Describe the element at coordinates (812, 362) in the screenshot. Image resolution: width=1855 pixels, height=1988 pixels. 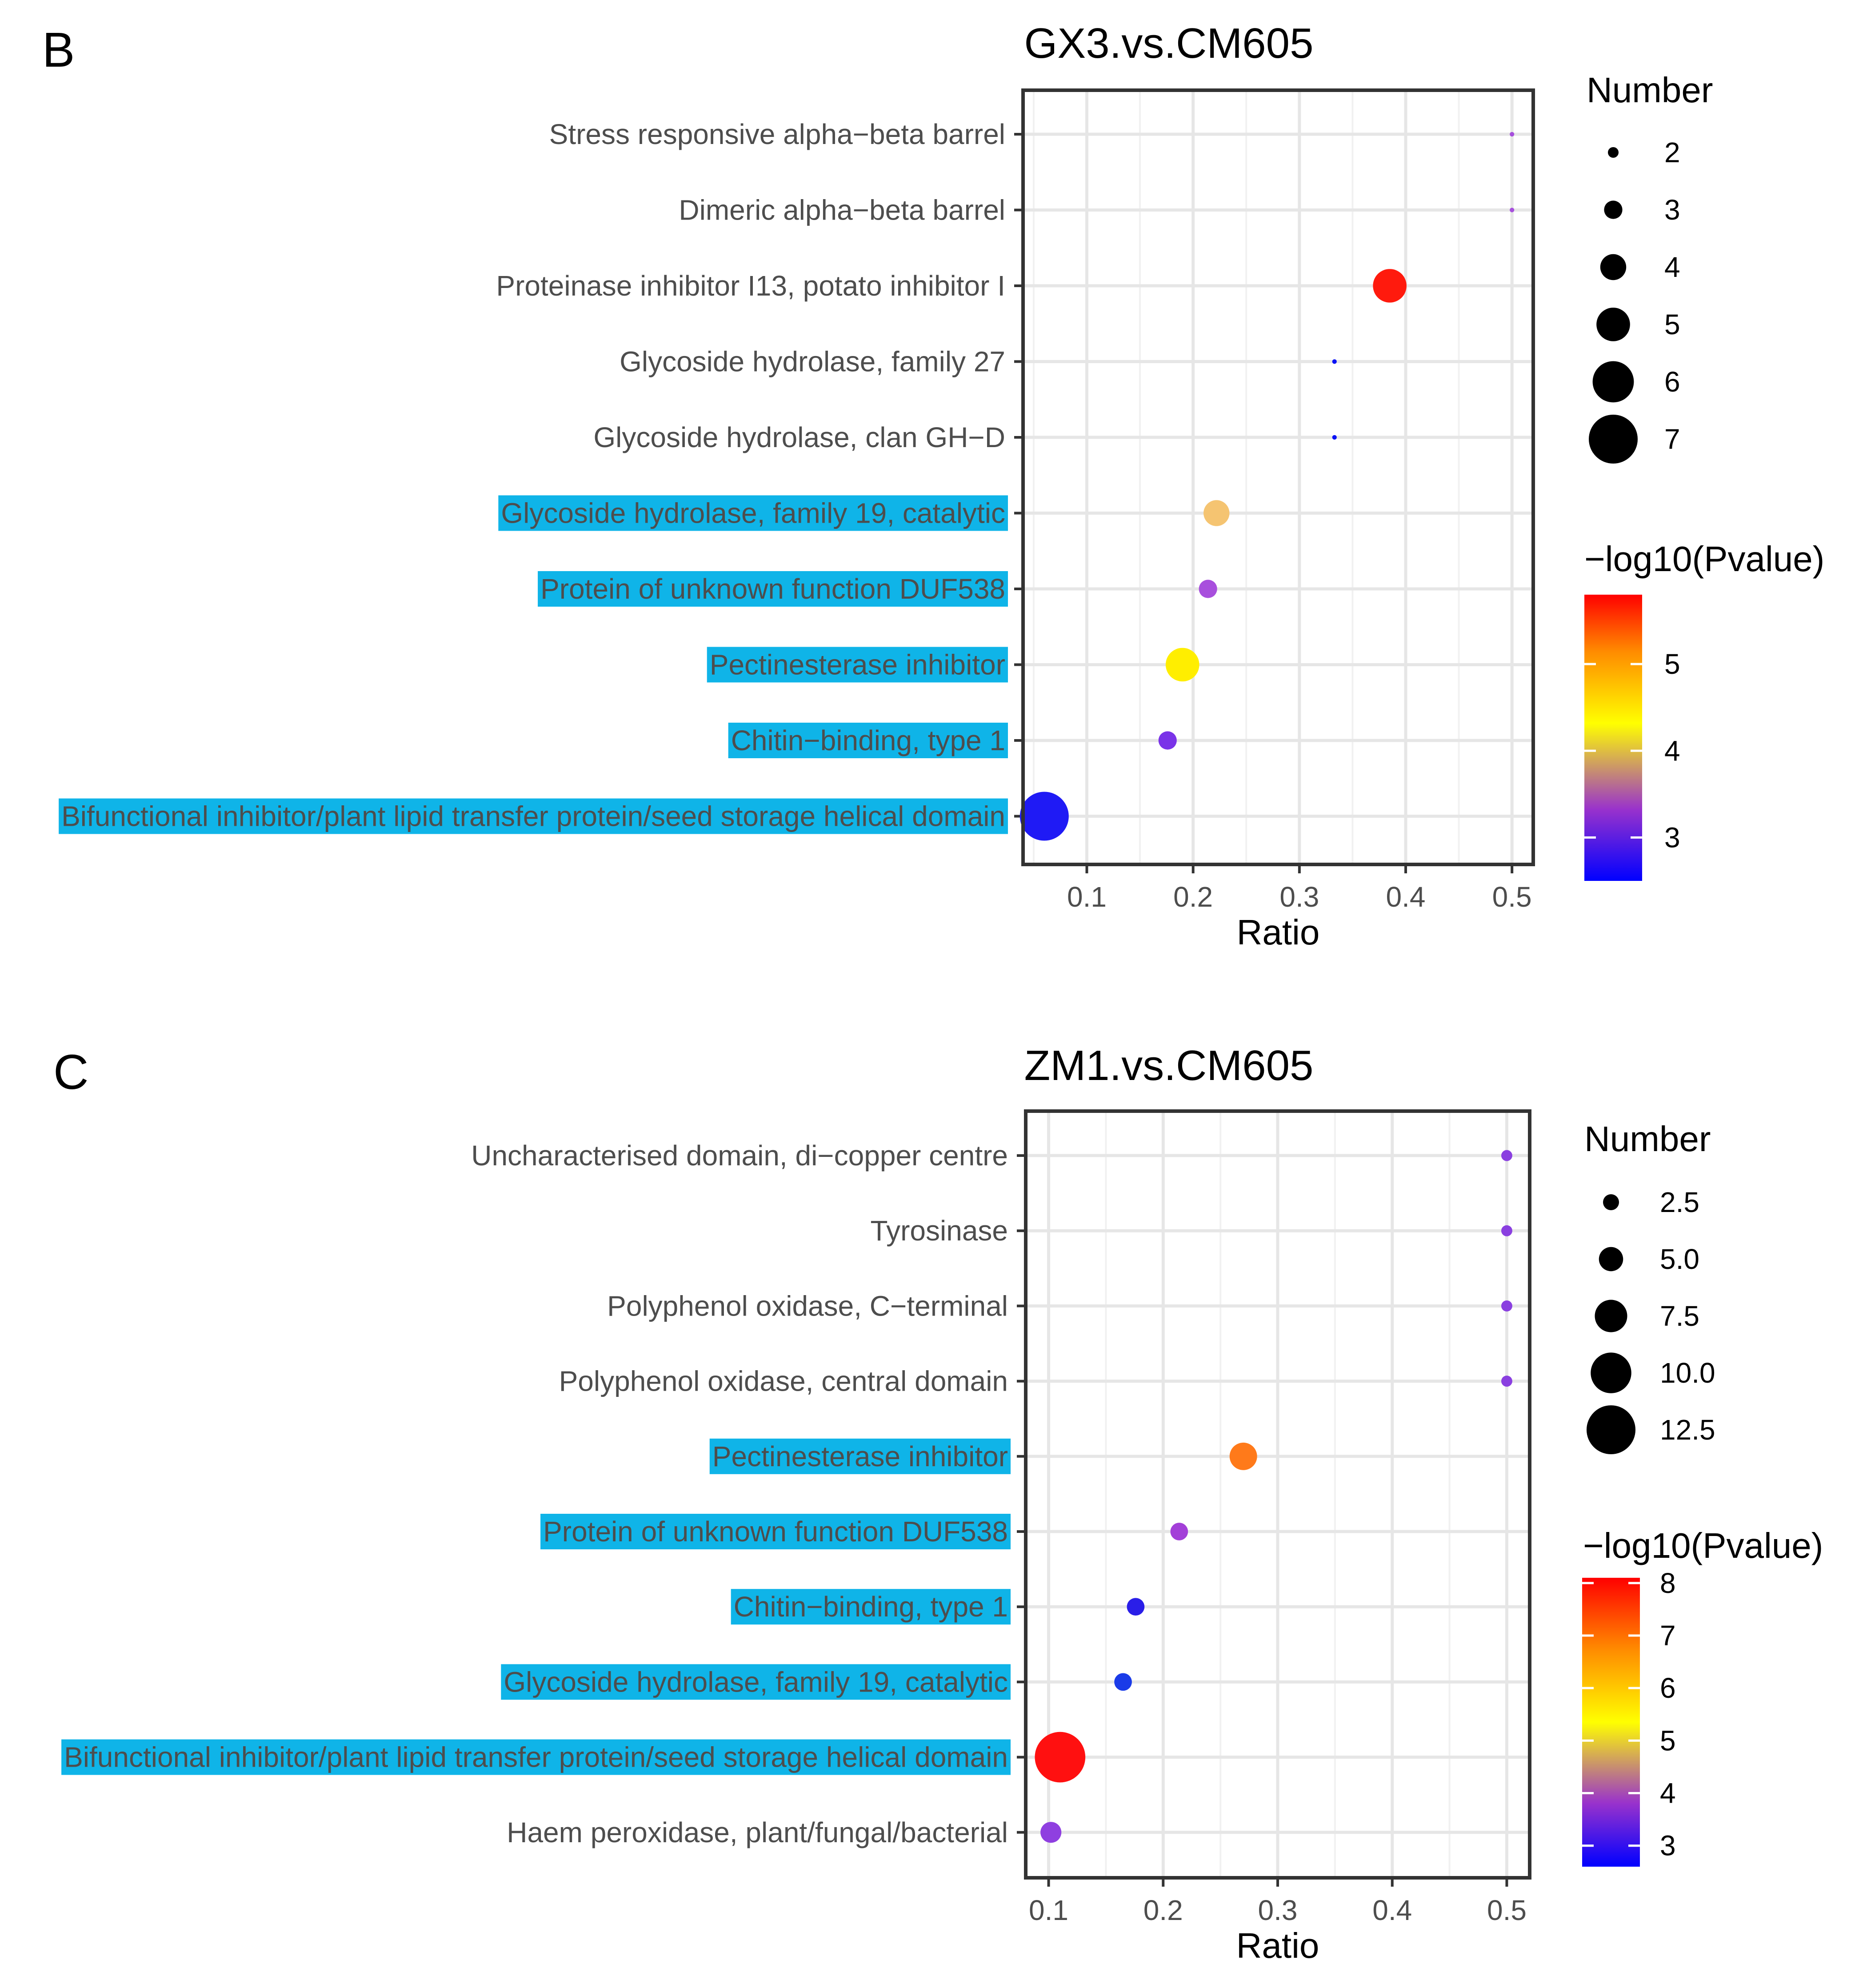
I see `y-tick-label: Glycoside hydrolase, family 27` at that location.